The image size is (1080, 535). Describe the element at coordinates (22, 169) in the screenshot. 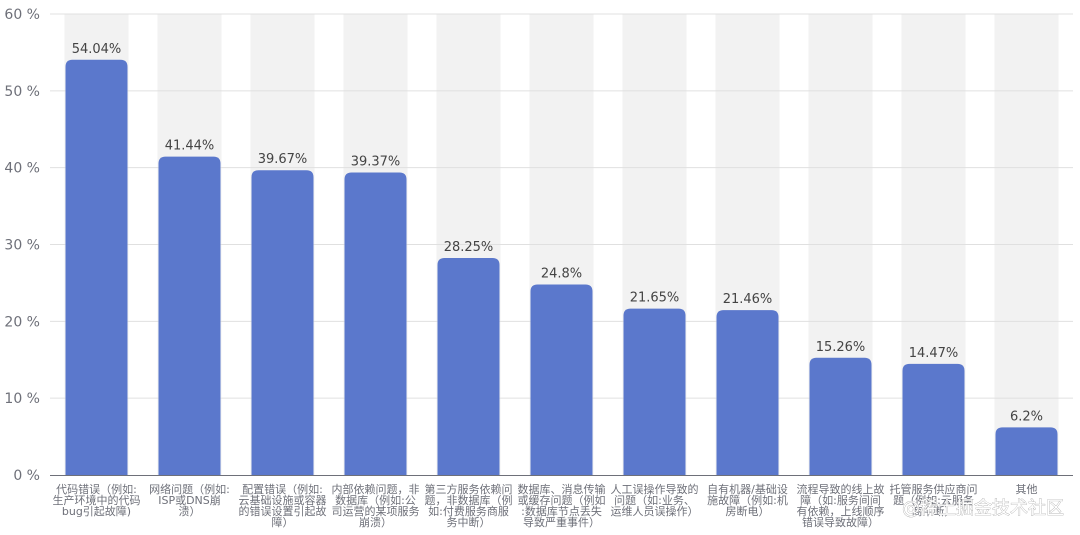

I see `y-tick-label: 40 %` at that location.